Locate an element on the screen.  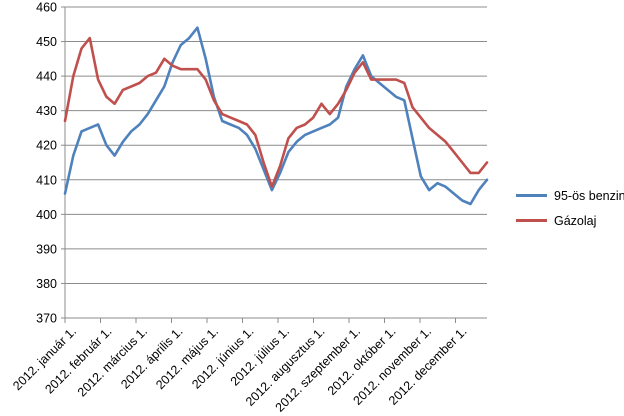
x-tick-label: 2012. április 1. is located at coordinates (151, 357).